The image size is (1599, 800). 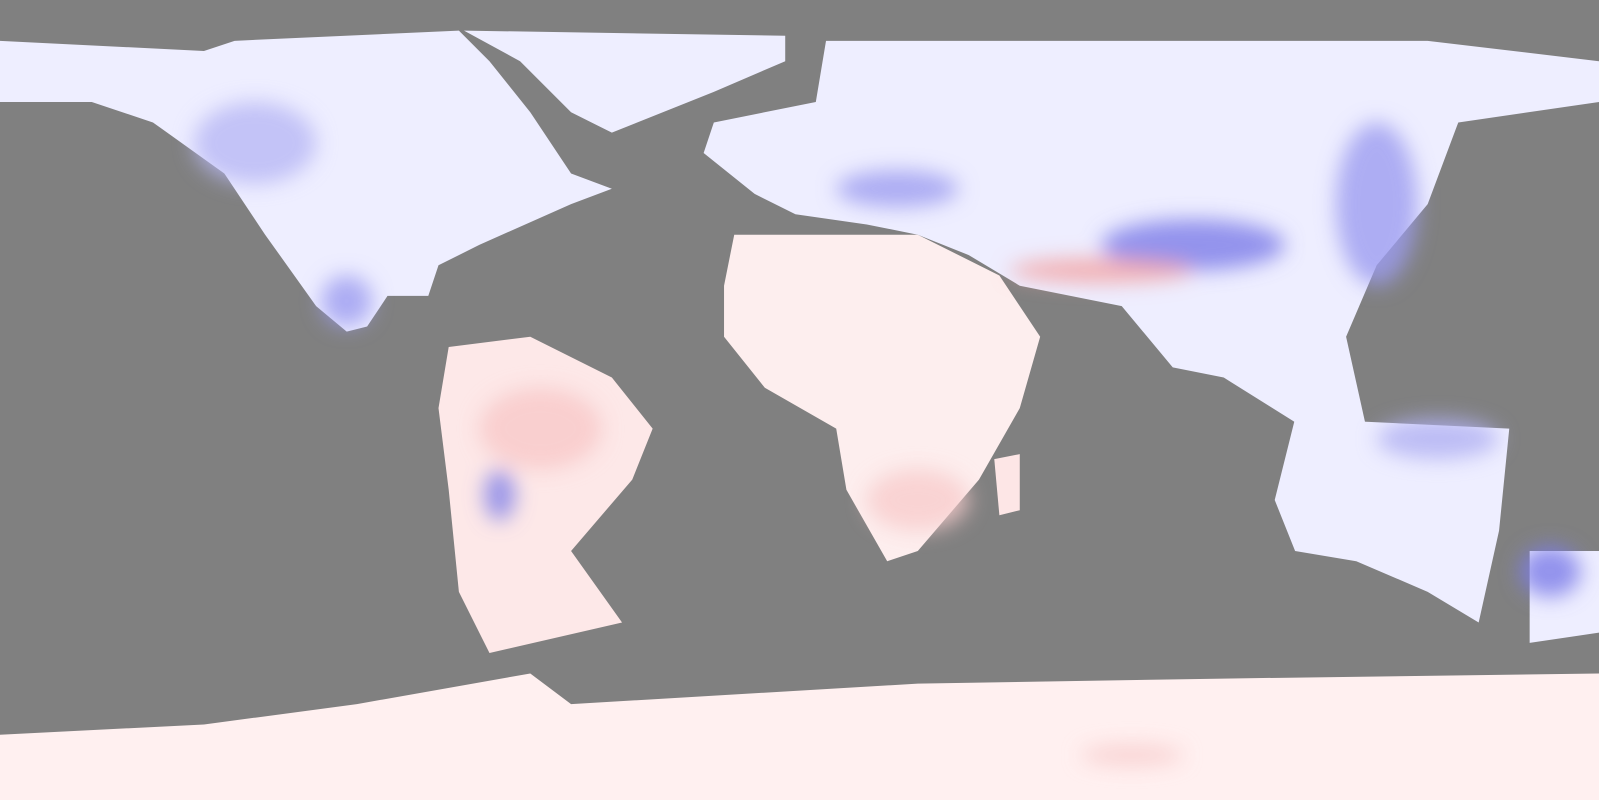 I want to click on north-america, so click(x=306, y=181).